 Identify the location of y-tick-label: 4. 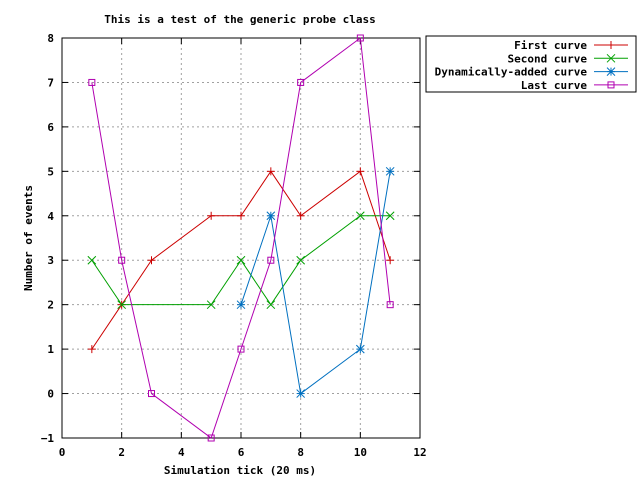
(50, 216).